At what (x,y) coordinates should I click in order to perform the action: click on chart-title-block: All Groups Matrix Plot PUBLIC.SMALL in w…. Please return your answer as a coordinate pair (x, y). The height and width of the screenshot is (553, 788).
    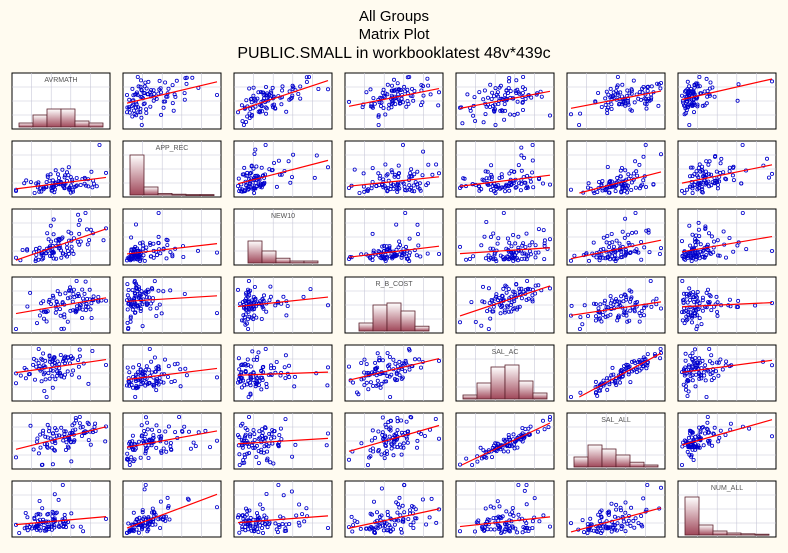
    Looking at the image, I should click on (394, 36).